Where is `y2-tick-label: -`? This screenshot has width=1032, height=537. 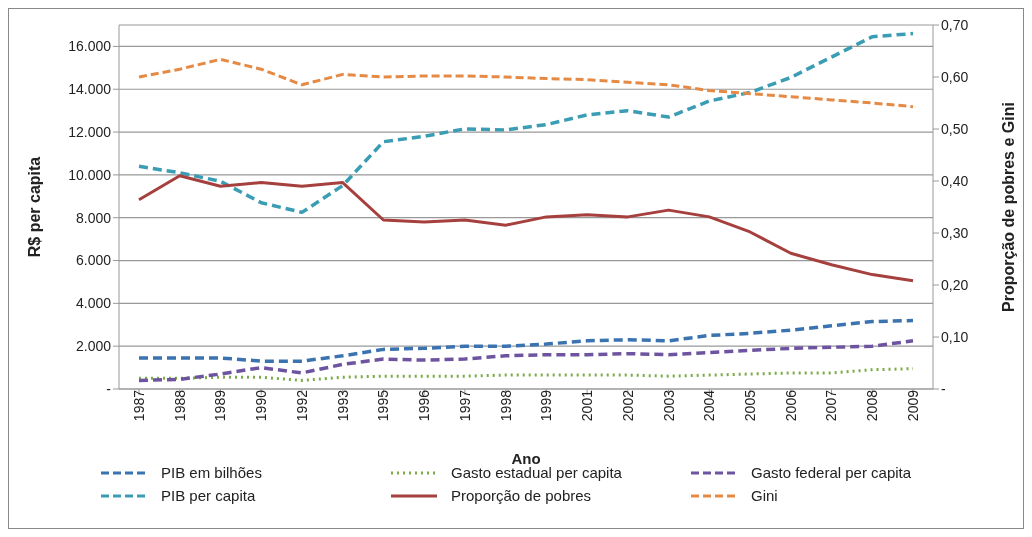
y2-tick-label: - is located at coordinates (943, 388).